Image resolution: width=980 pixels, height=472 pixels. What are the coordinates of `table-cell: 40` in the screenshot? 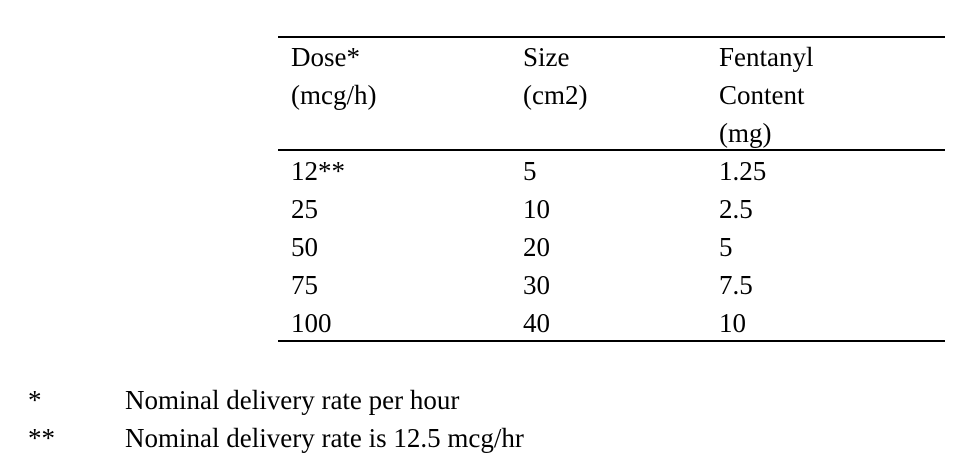 It's located at (536, 323).